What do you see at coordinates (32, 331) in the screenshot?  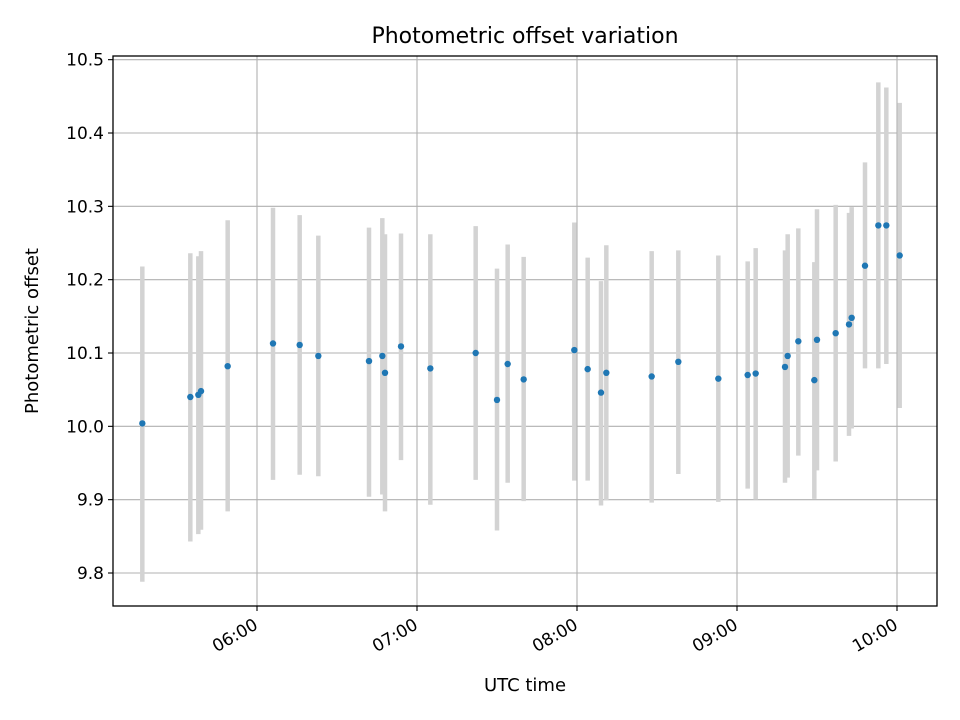 I see `y-axis-label: Photometric offset` at bounding box center [32, 331].